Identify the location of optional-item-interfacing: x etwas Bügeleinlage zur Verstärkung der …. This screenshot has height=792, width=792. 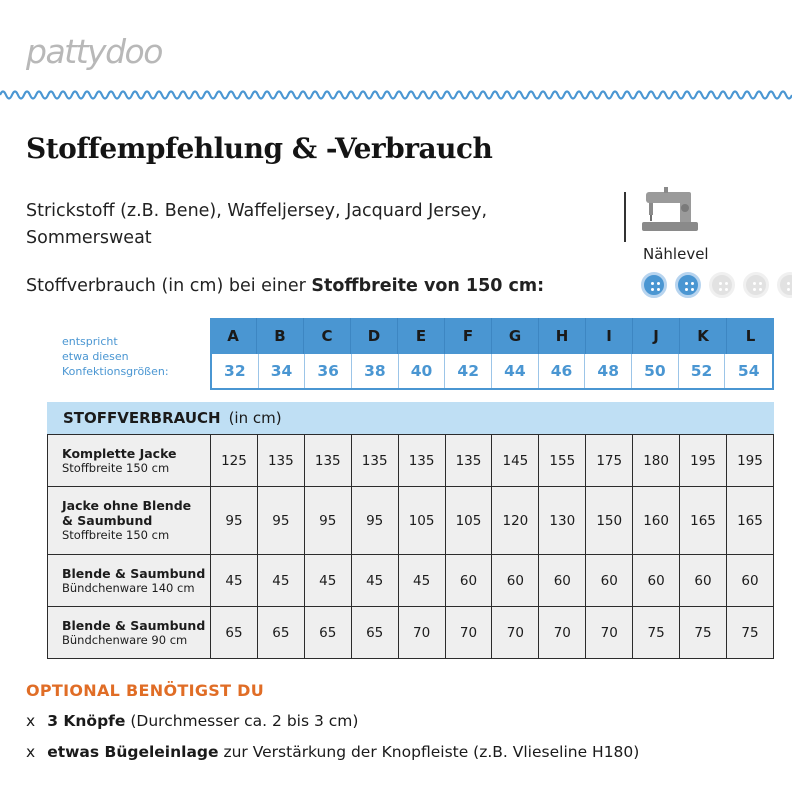
(332, 752).